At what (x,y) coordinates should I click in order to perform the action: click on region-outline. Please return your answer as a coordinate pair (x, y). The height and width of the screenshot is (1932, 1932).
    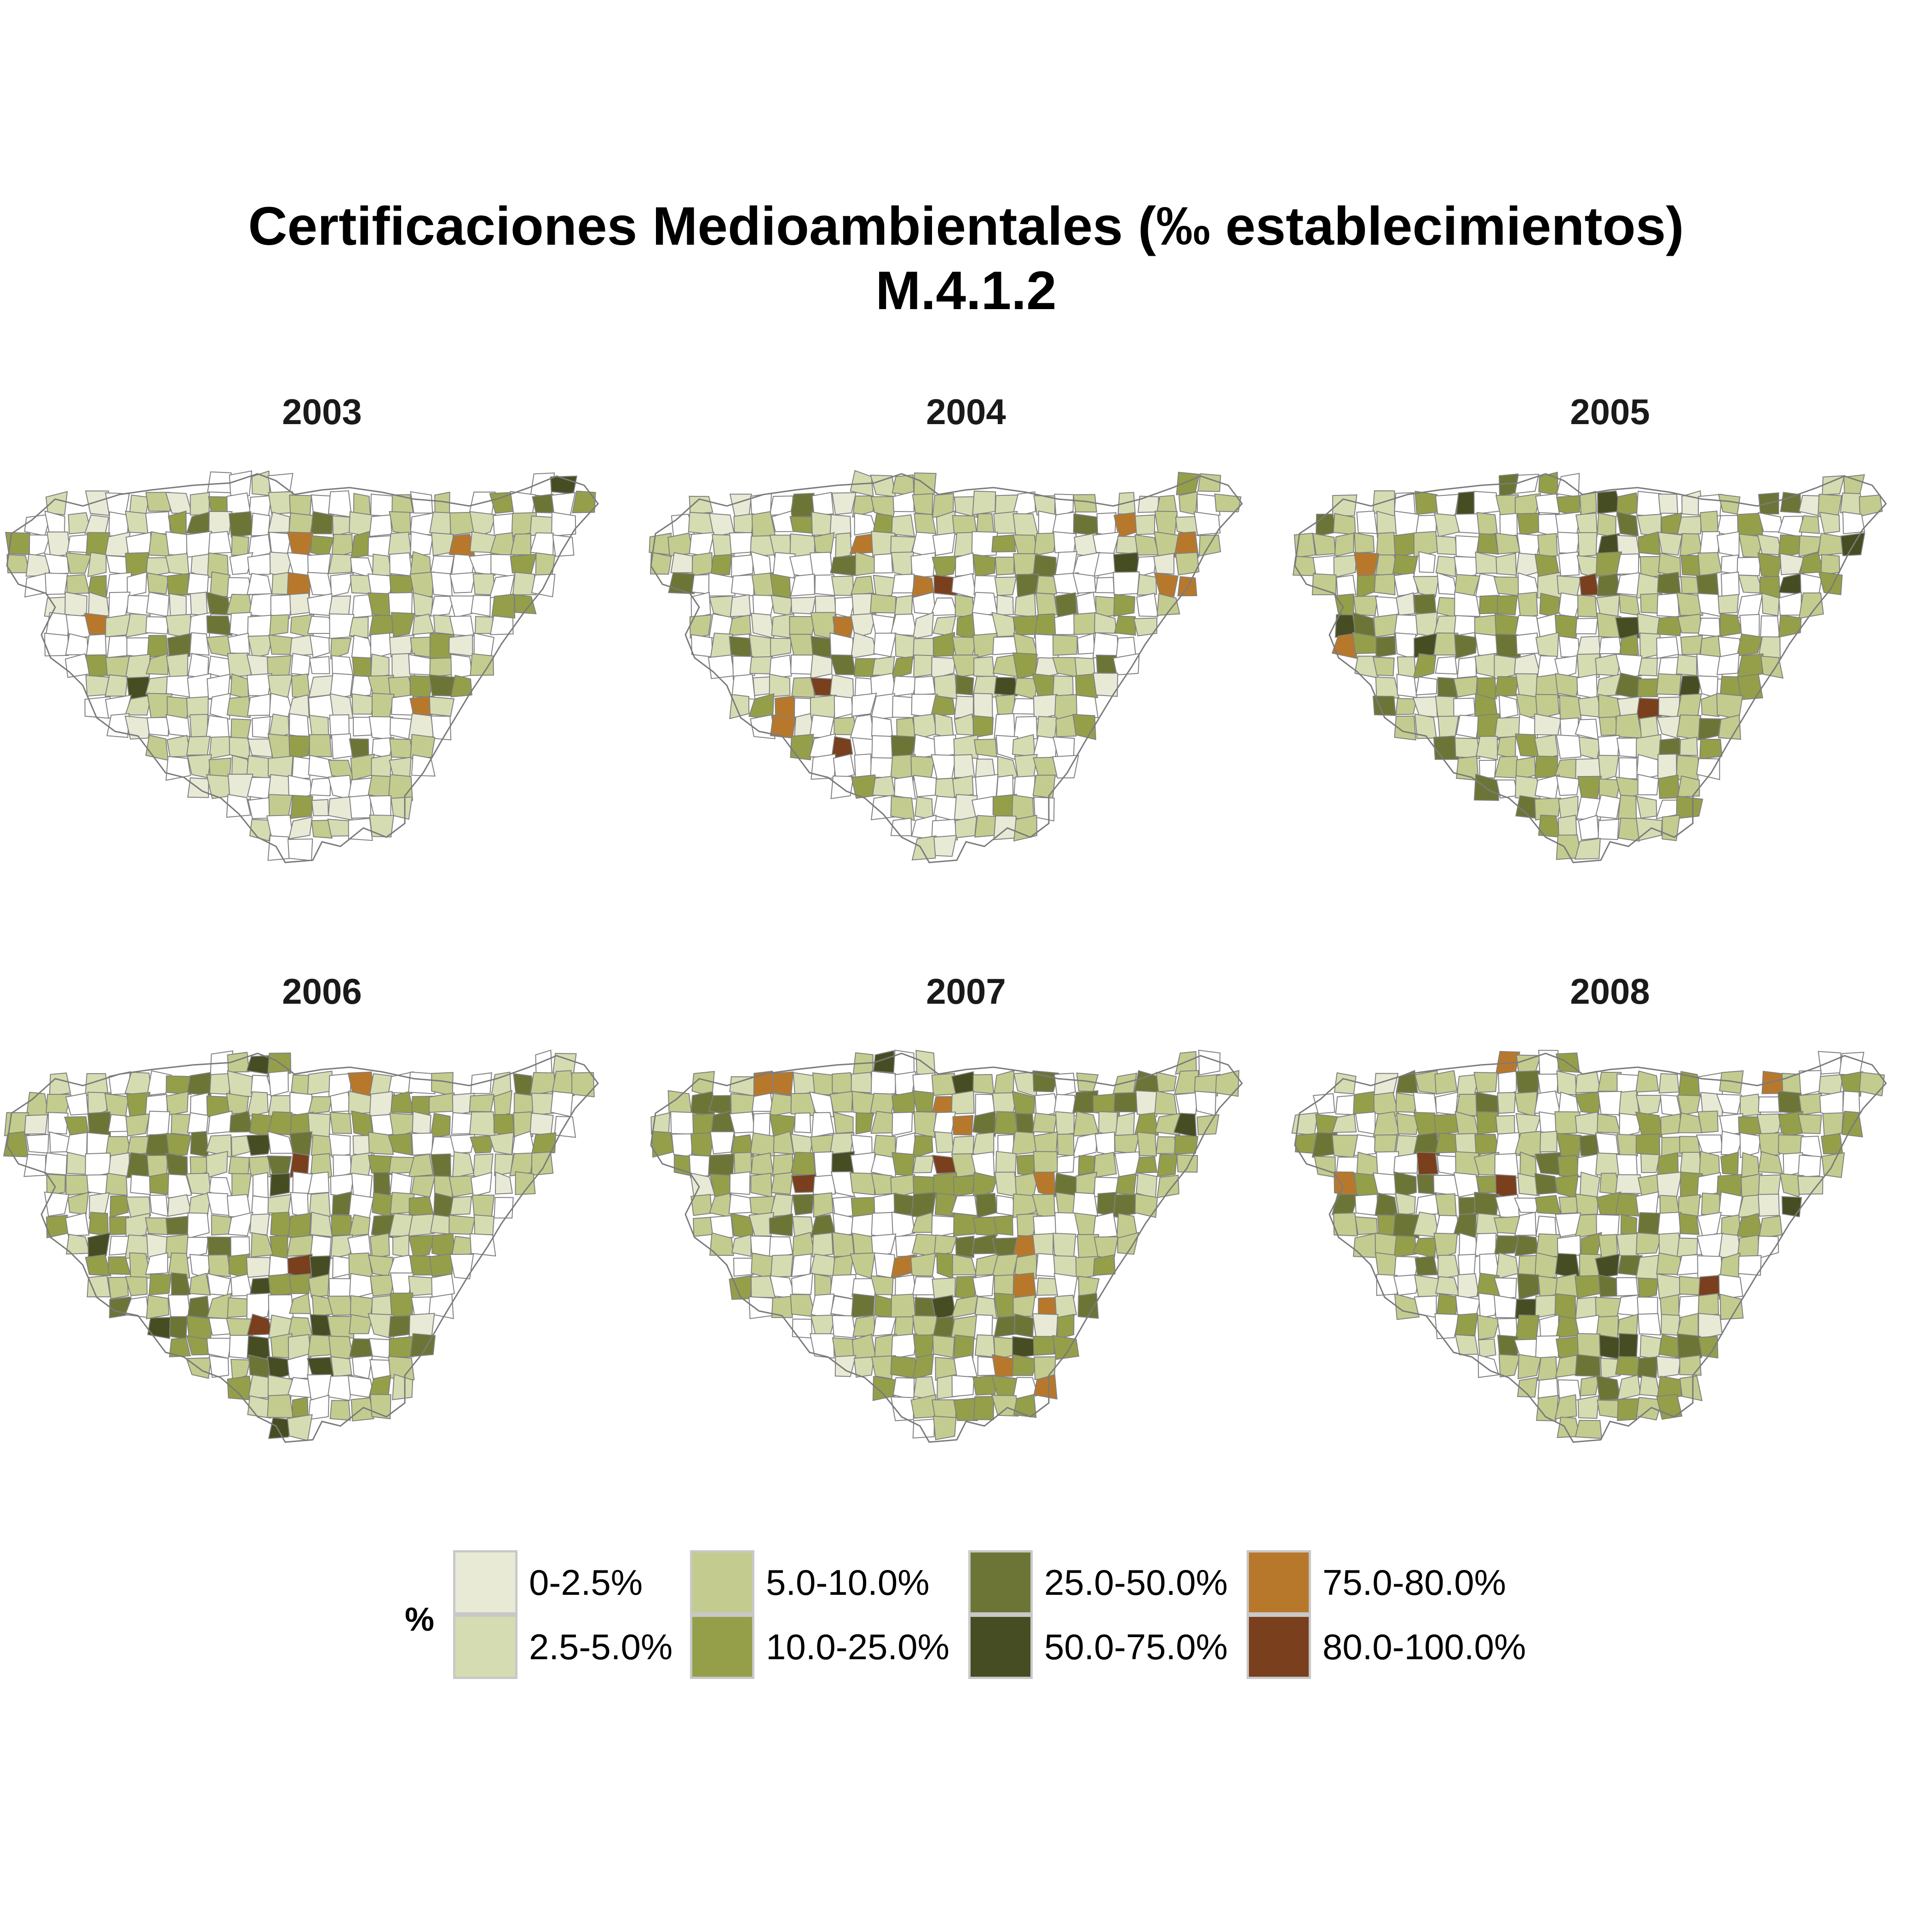
    Looking at the image, I should click on (1590, 668).